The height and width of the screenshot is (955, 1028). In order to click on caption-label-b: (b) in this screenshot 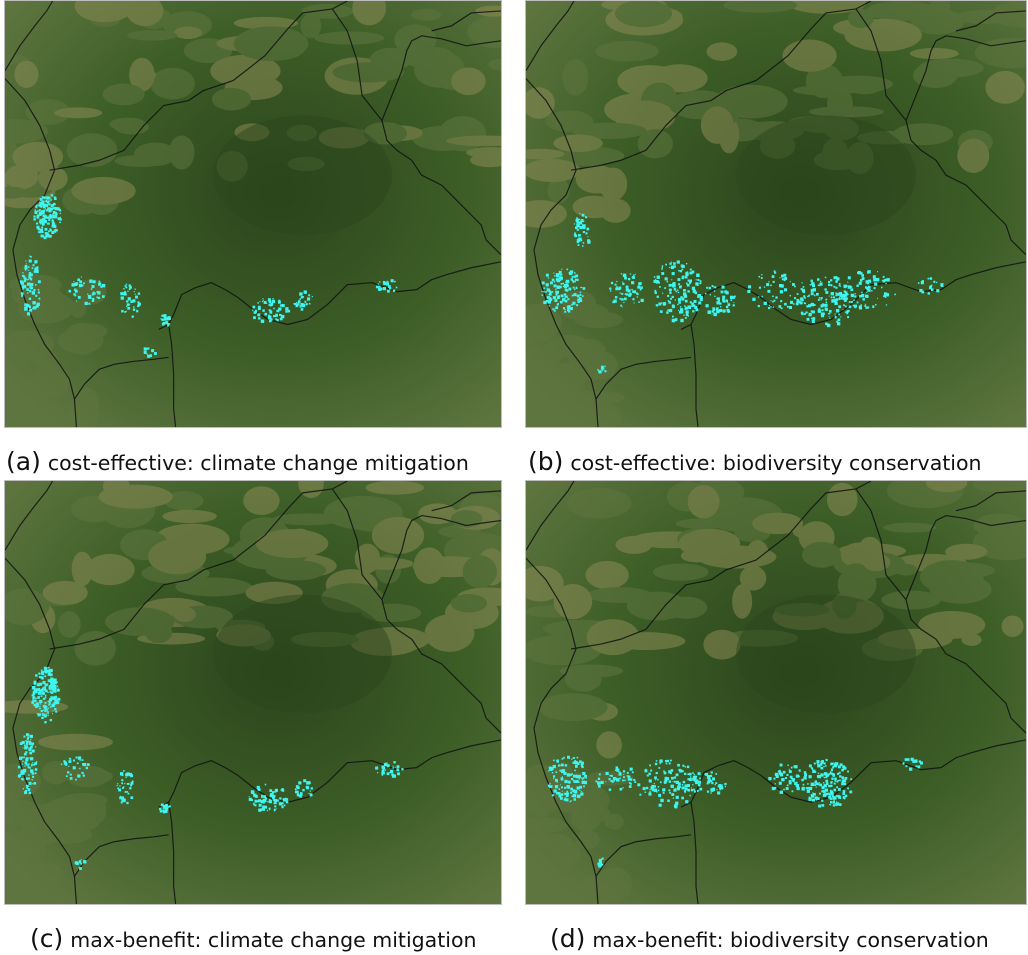, I will do `click(546, 461)`.